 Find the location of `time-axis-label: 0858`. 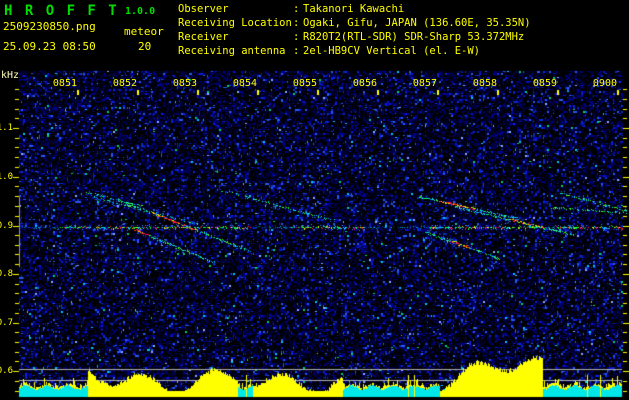

time-axis-label: 0858 is located at coordinates (484, 83).